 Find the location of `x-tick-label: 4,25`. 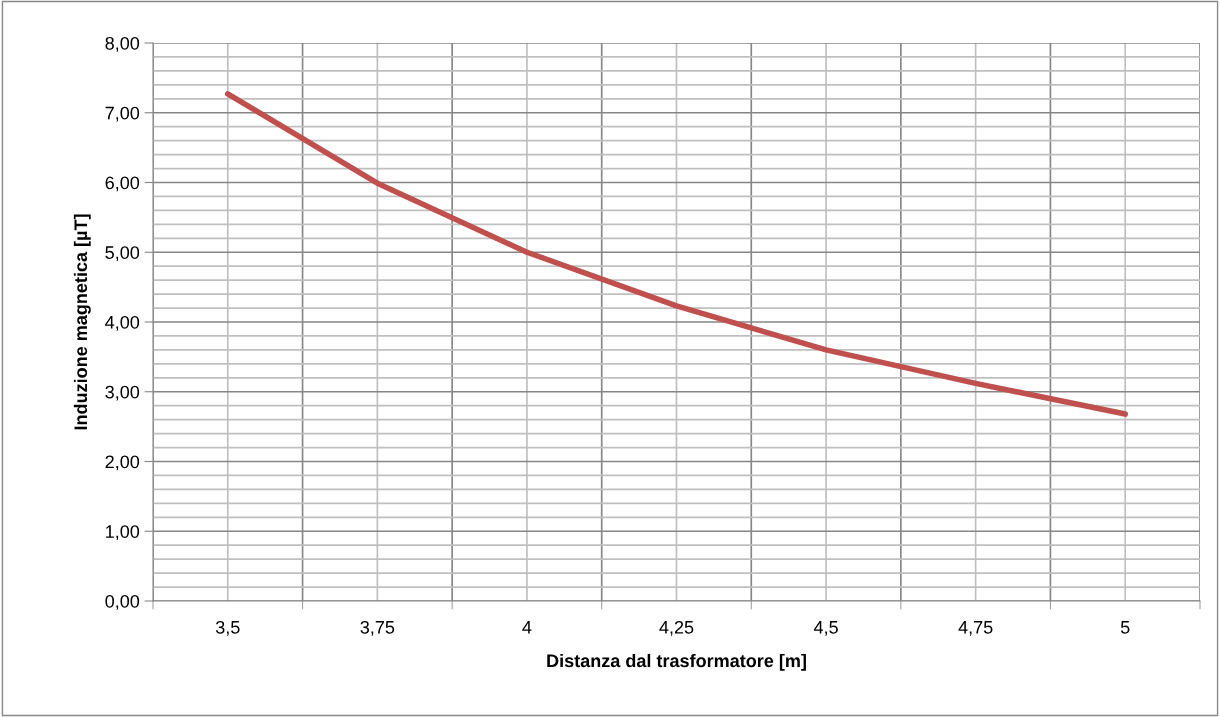

x-tick-label: 4,25 is located at coordinates (676, 628).